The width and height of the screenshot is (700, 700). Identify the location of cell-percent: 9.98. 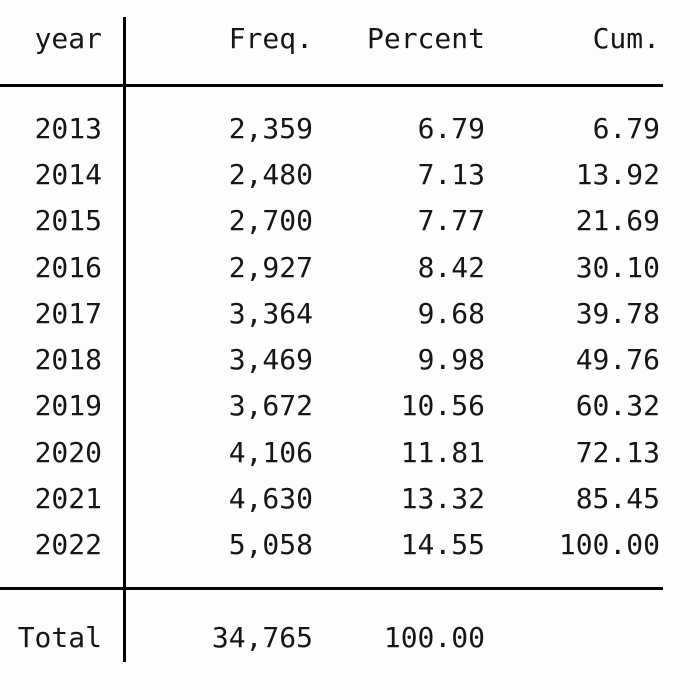
(451, 360).